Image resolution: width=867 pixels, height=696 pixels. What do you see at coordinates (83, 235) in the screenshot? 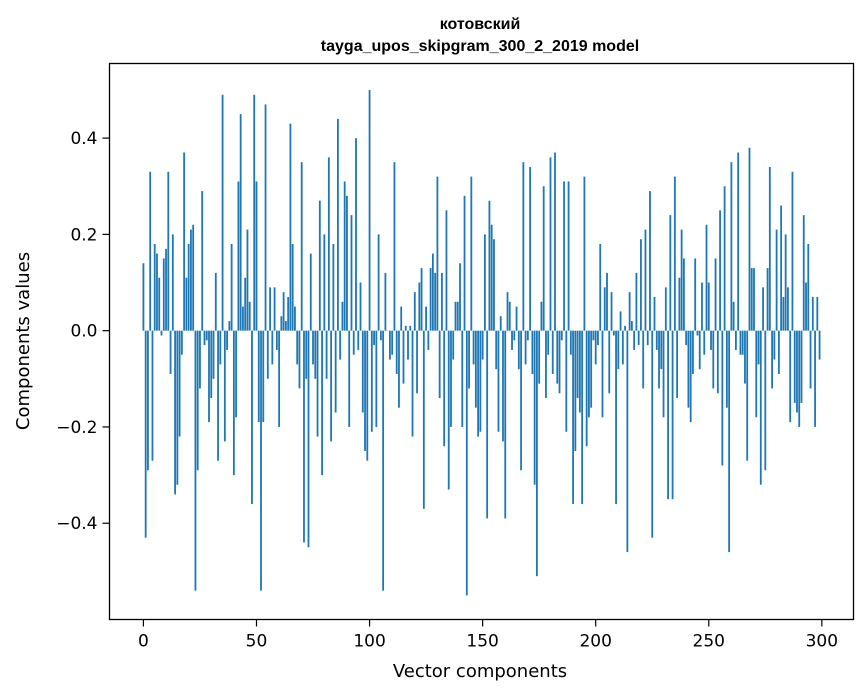
I see `y-tick-label: 0.2` at bounding box center [83, 235].